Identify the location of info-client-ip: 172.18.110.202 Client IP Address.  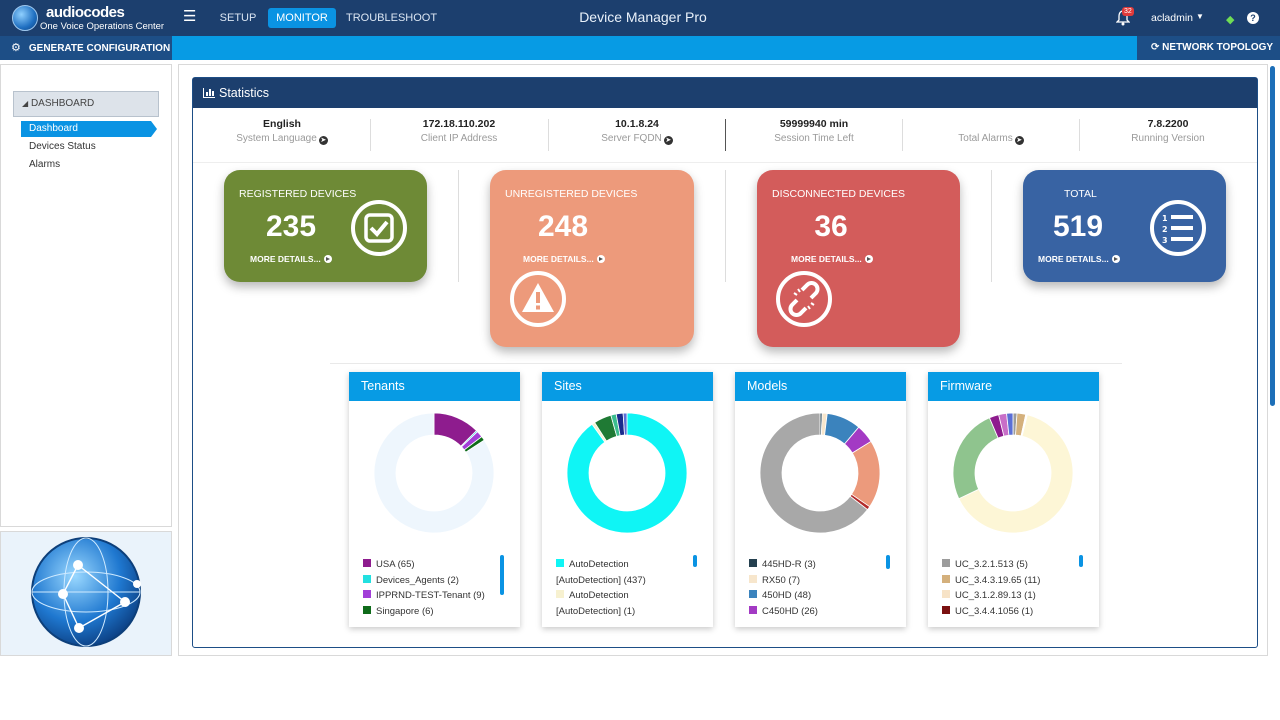
(459, 135).